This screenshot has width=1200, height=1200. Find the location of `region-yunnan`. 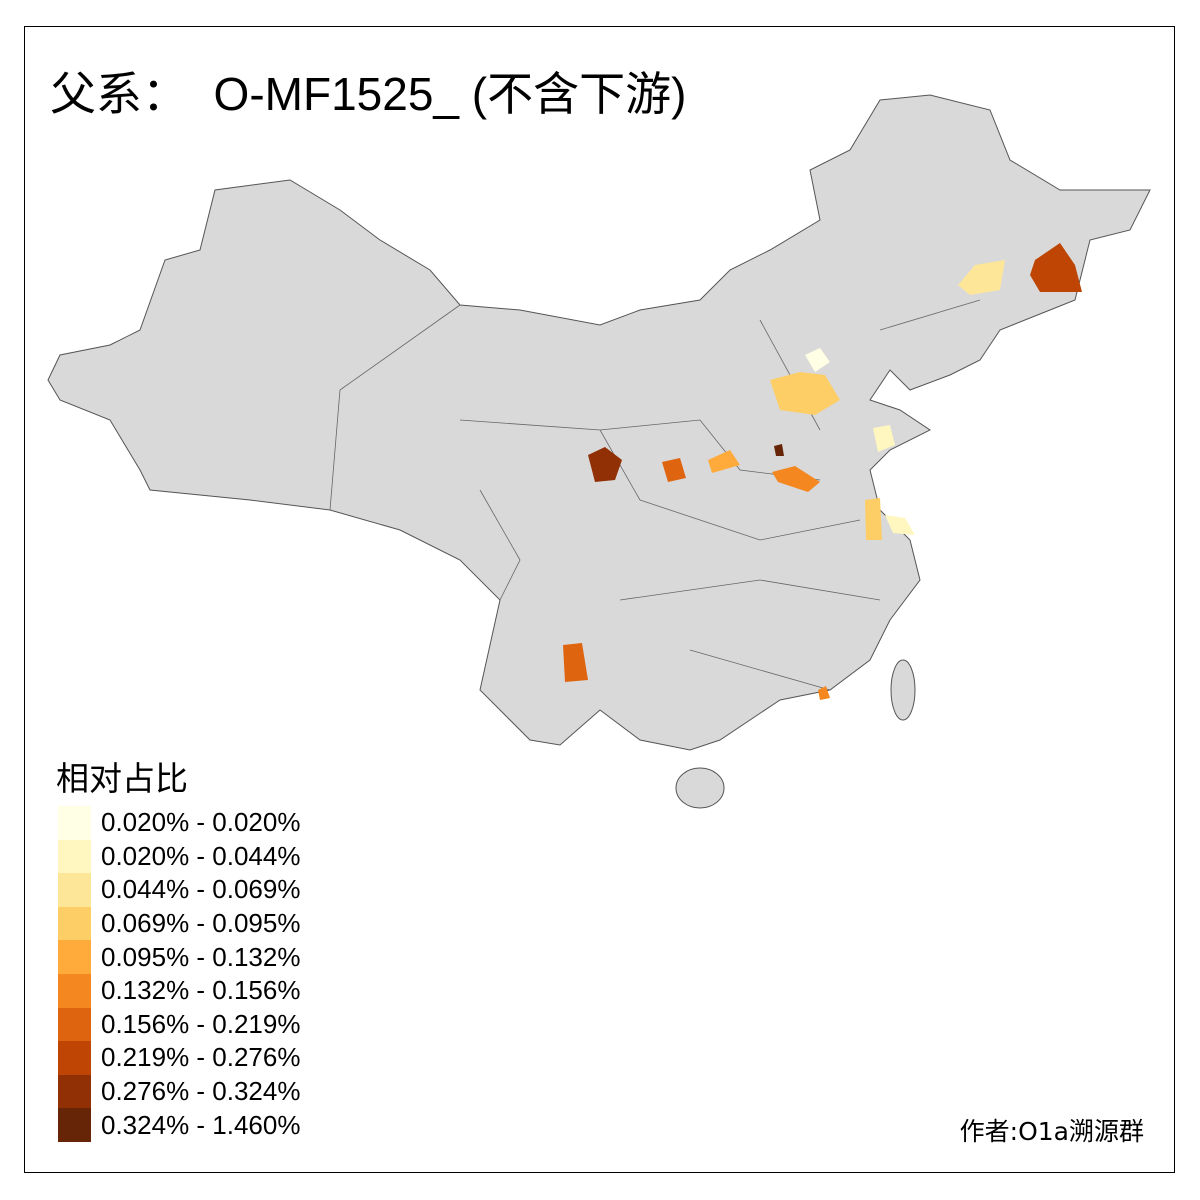

region-yunnan is located at coordinates (575, 662).